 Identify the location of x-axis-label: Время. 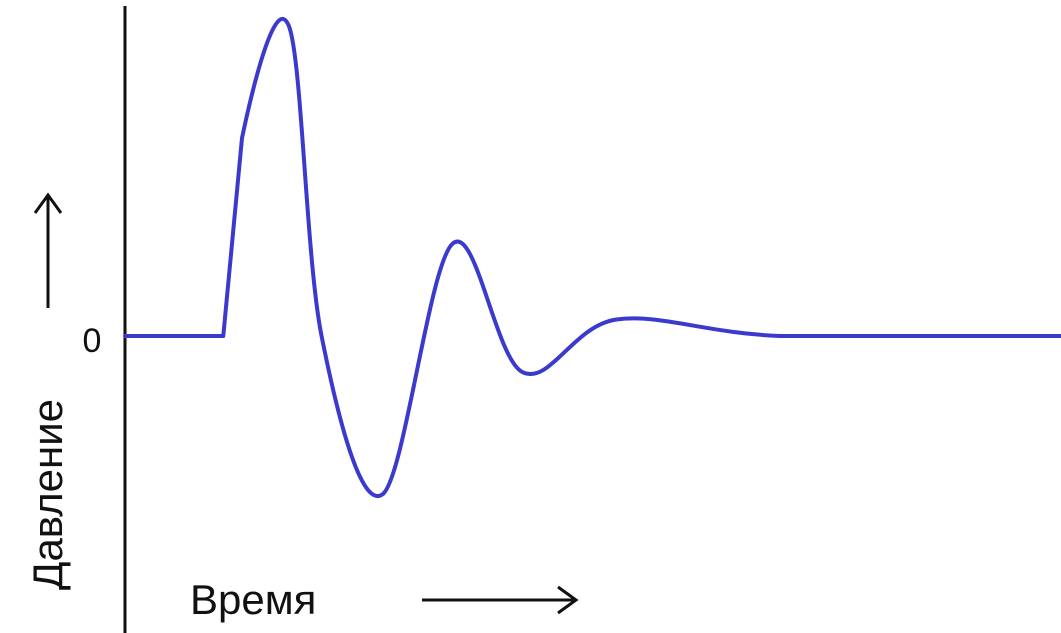
(253, 599).